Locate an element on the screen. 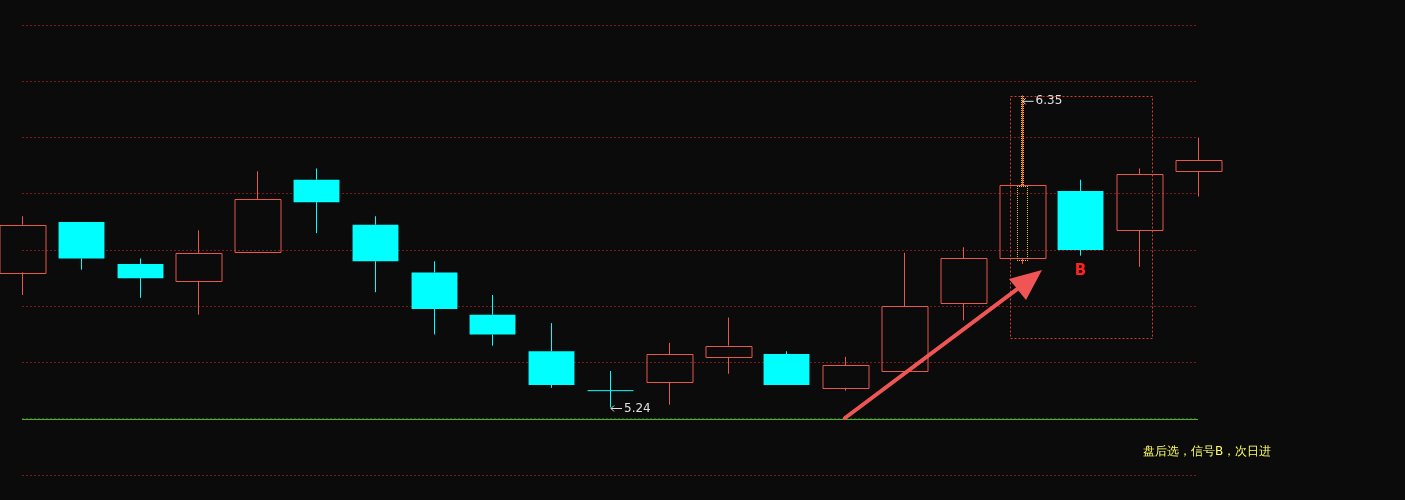  annotation: 6.35 is located at coordinates (1049, 100).